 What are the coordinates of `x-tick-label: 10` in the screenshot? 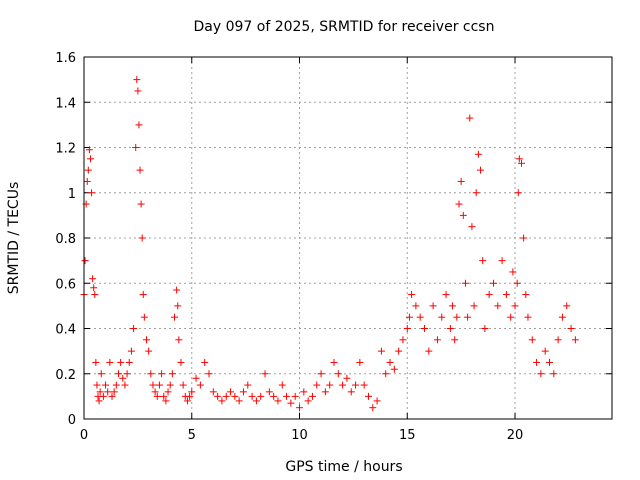 It's located at (299, 435).